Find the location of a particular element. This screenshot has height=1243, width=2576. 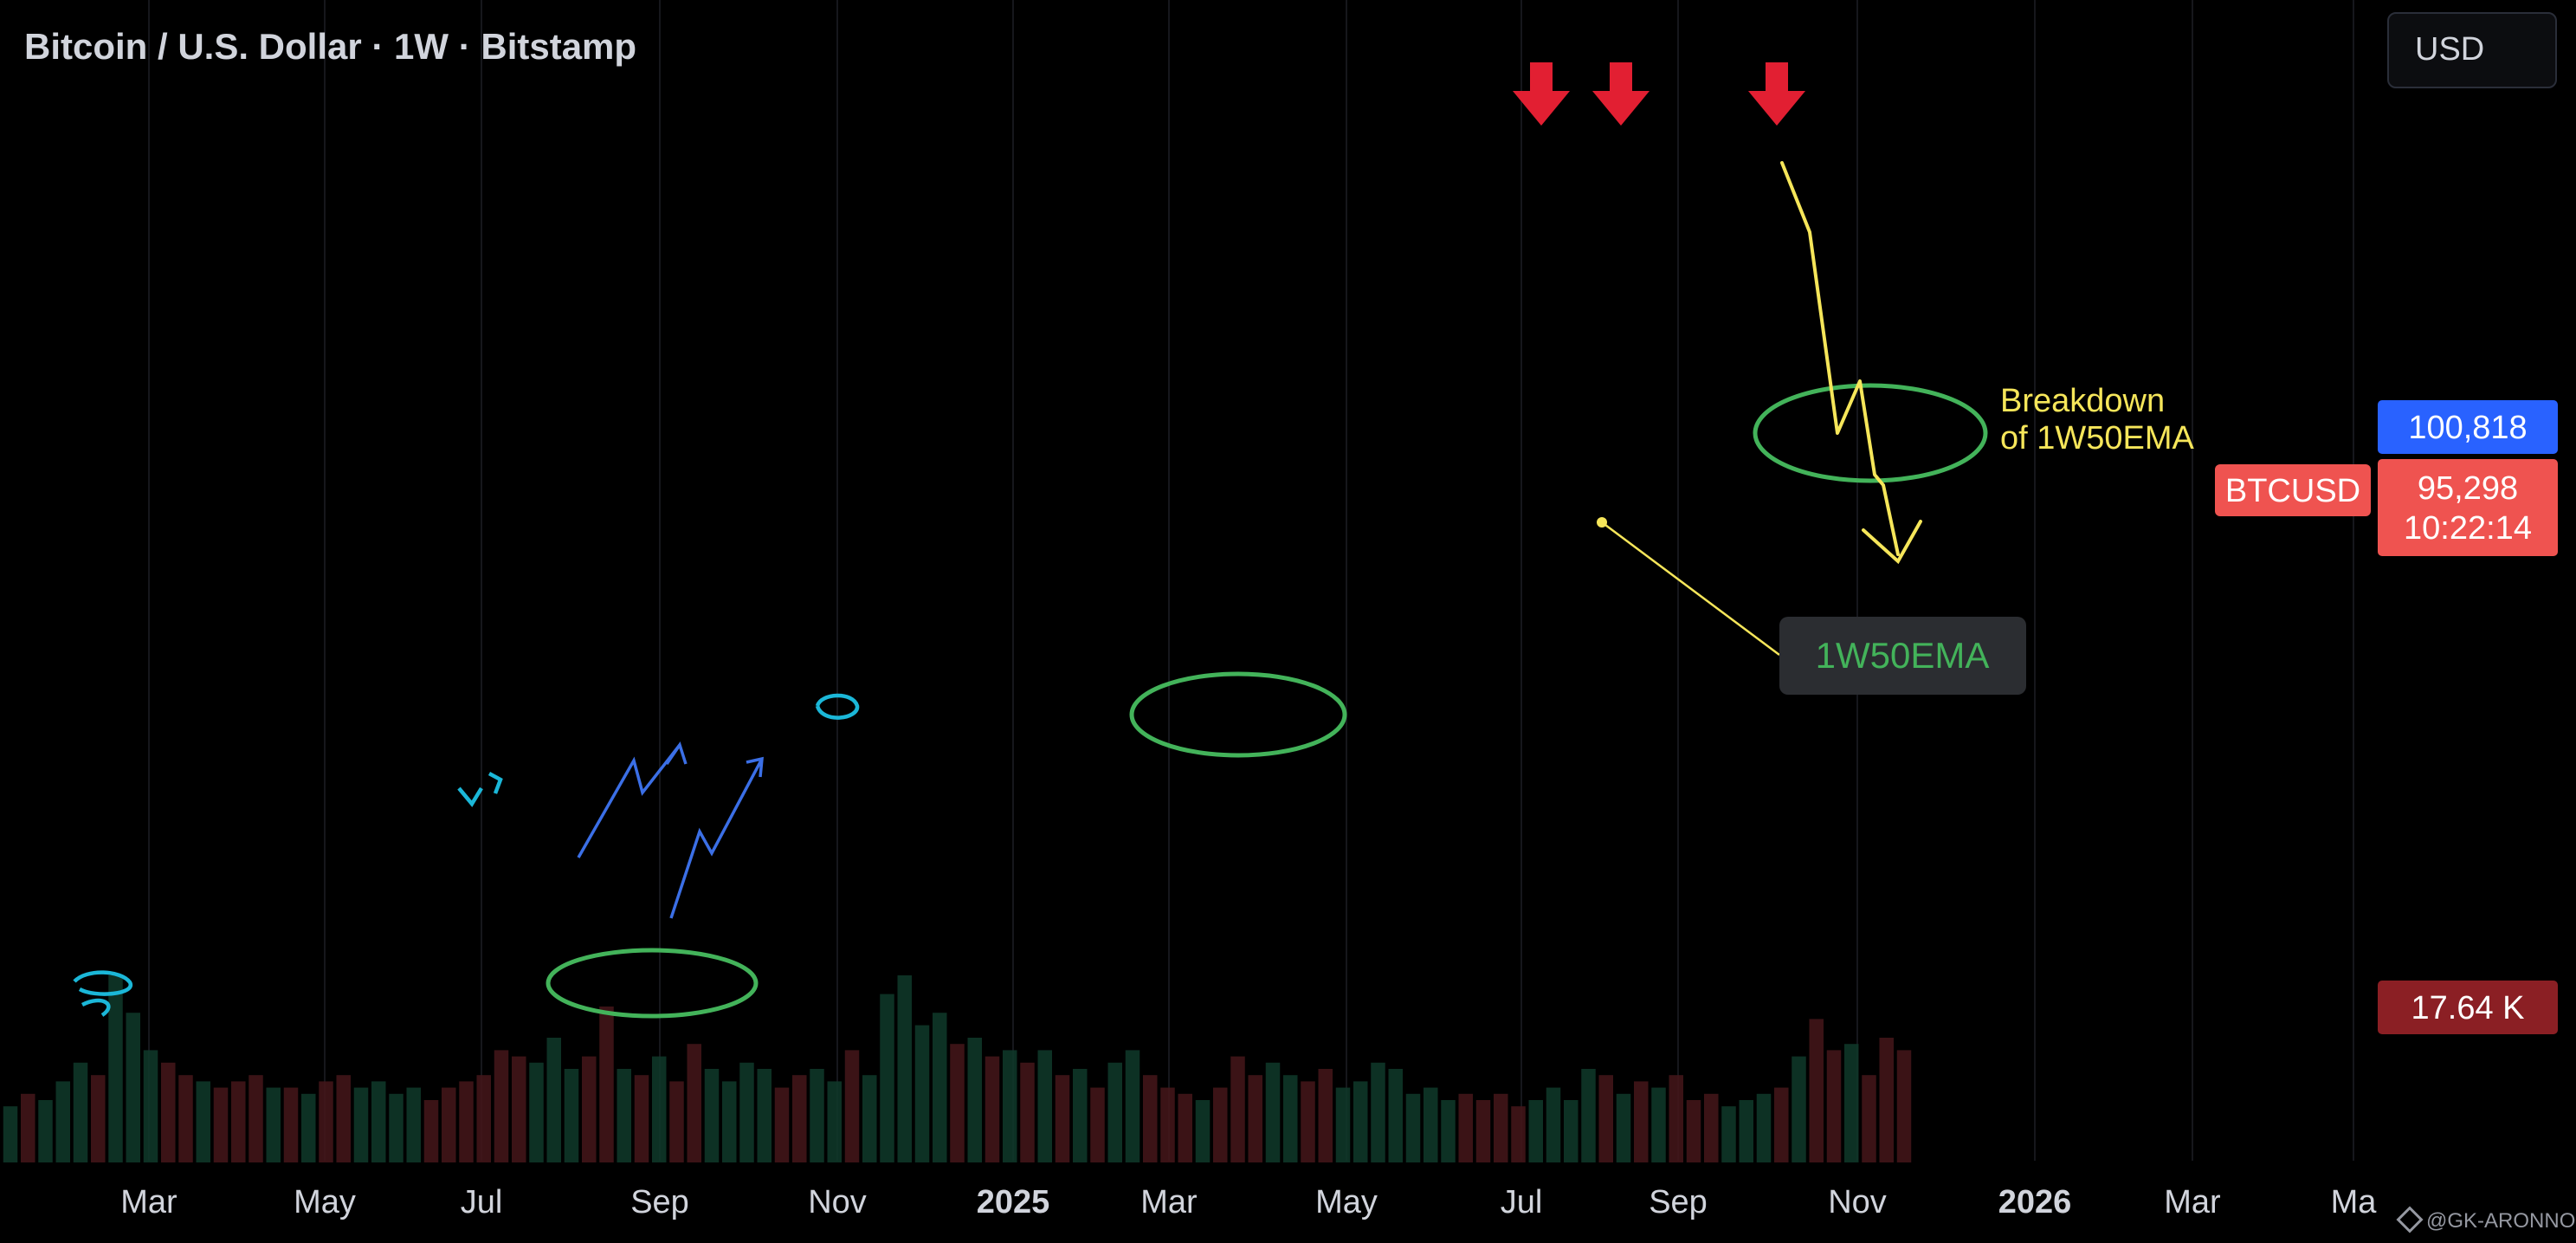

ema-price-tag is located at coordinates (2468, 427).